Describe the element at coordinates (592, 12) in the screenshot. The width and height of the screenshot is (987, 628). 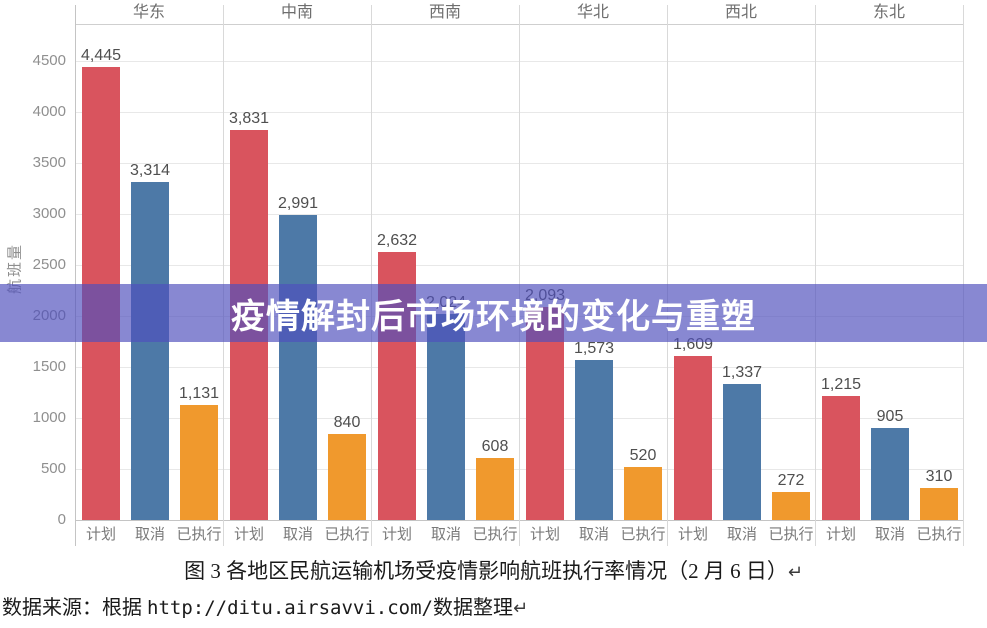
I see `region-header-4: 华北` at that location.